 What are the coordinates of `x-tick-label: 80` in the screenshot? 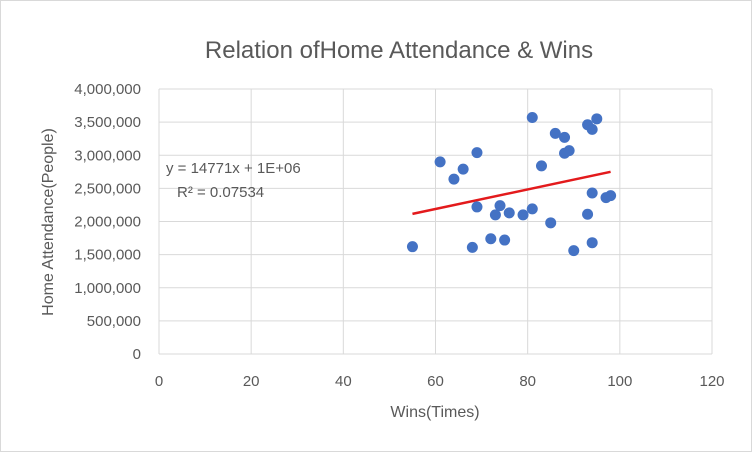 It's located at (527, 381).